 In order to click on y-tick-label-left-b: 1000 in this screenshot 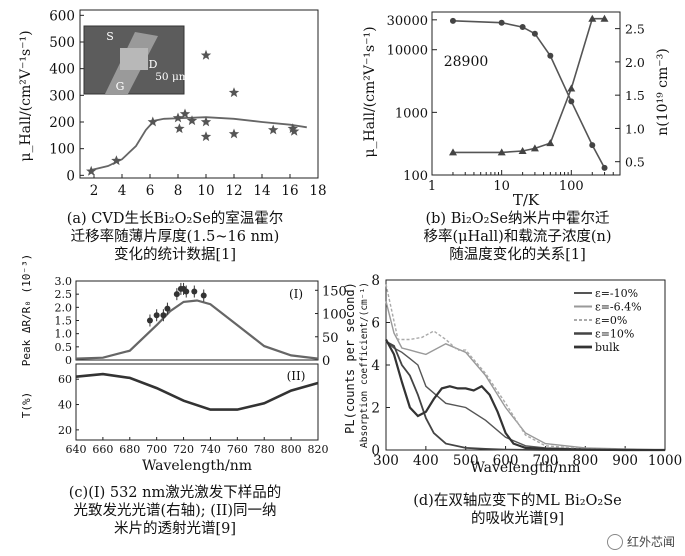, I will do `click(411, 113)`.